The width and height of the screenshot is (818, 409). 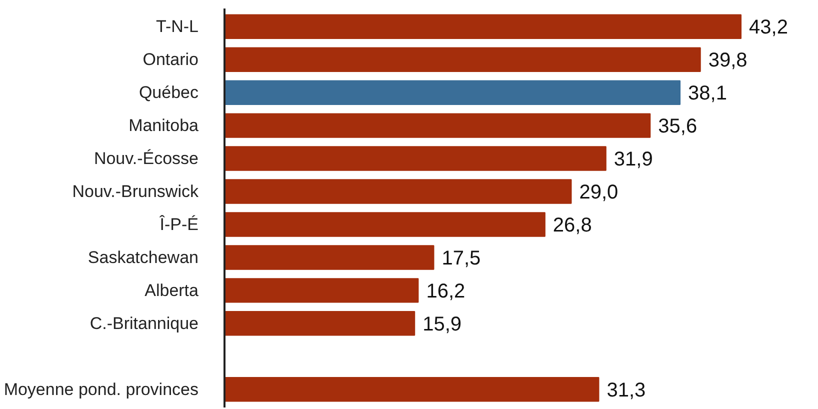 I want to click on data-label: 26,8, so click(x=572, y=225).